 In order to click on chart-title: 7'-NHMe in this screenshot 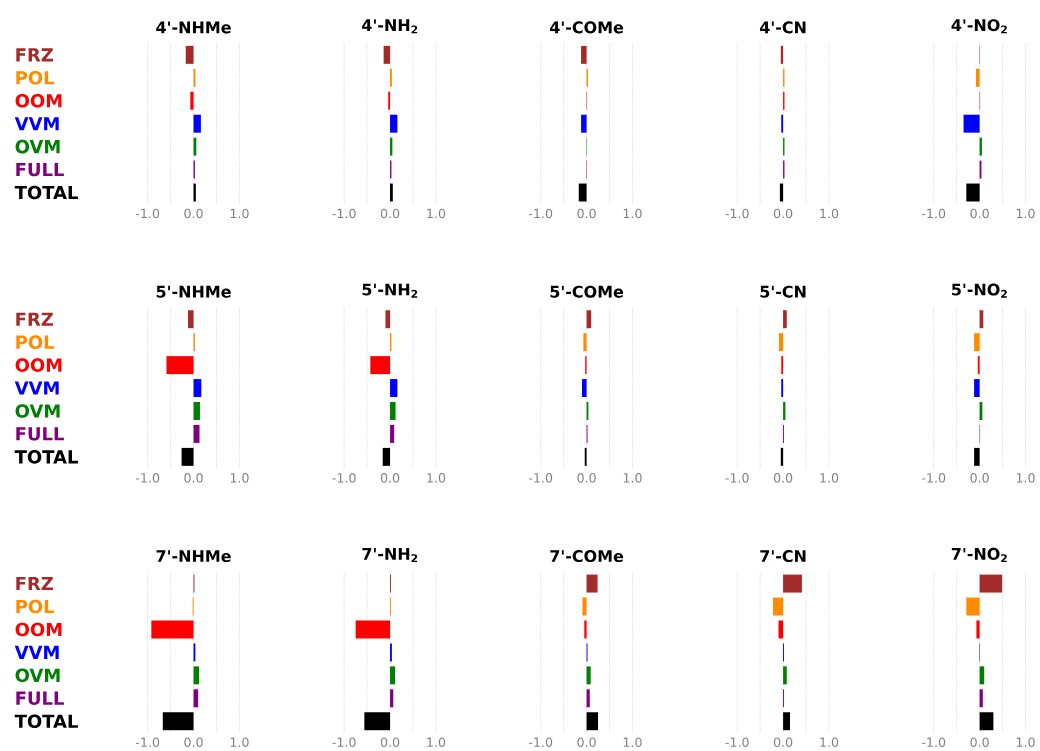, I will do `click(193, 556)`.